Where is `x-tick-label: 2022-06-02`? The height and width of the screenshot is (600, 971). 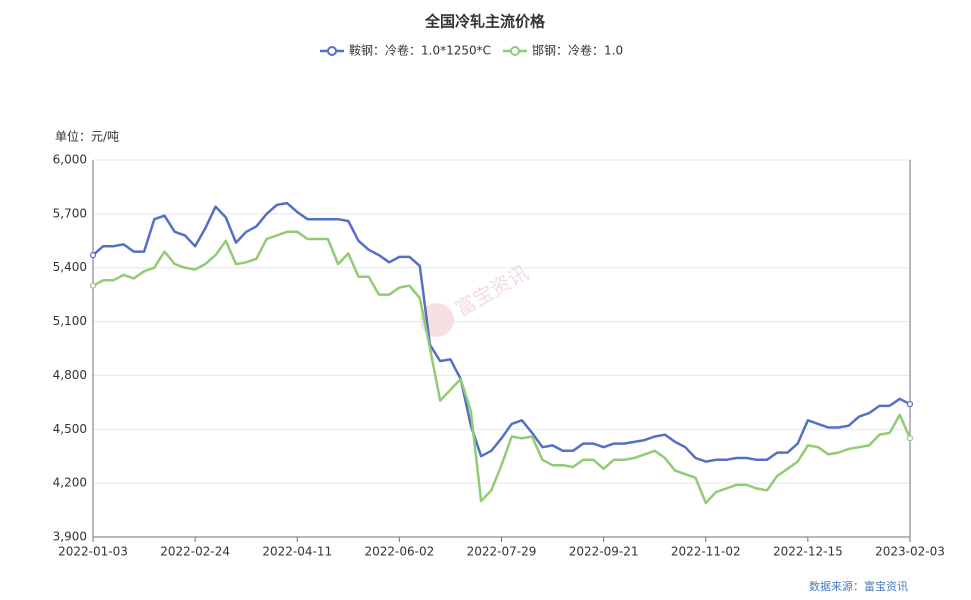 x-tick-label: 2022-06-02 is located at coordinates (400, 552).